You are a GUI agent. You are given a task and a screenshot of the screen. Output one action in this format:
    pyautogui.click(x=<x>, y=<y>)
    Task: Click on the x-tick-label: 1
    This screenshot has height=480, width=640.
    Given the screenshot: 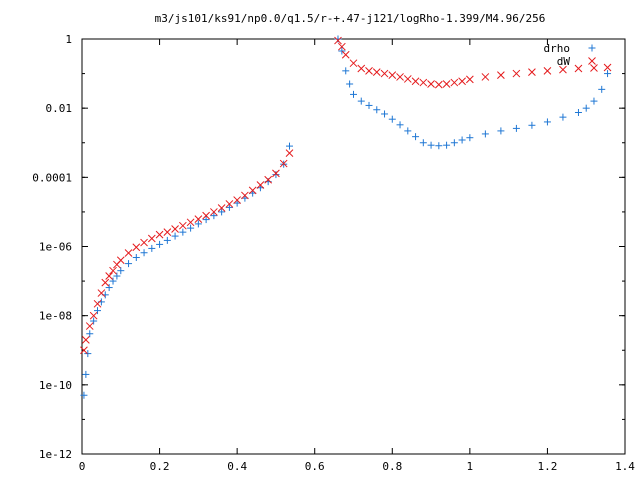 What is the action you would take?
    pyautogui.click(x=470, y=466)
    